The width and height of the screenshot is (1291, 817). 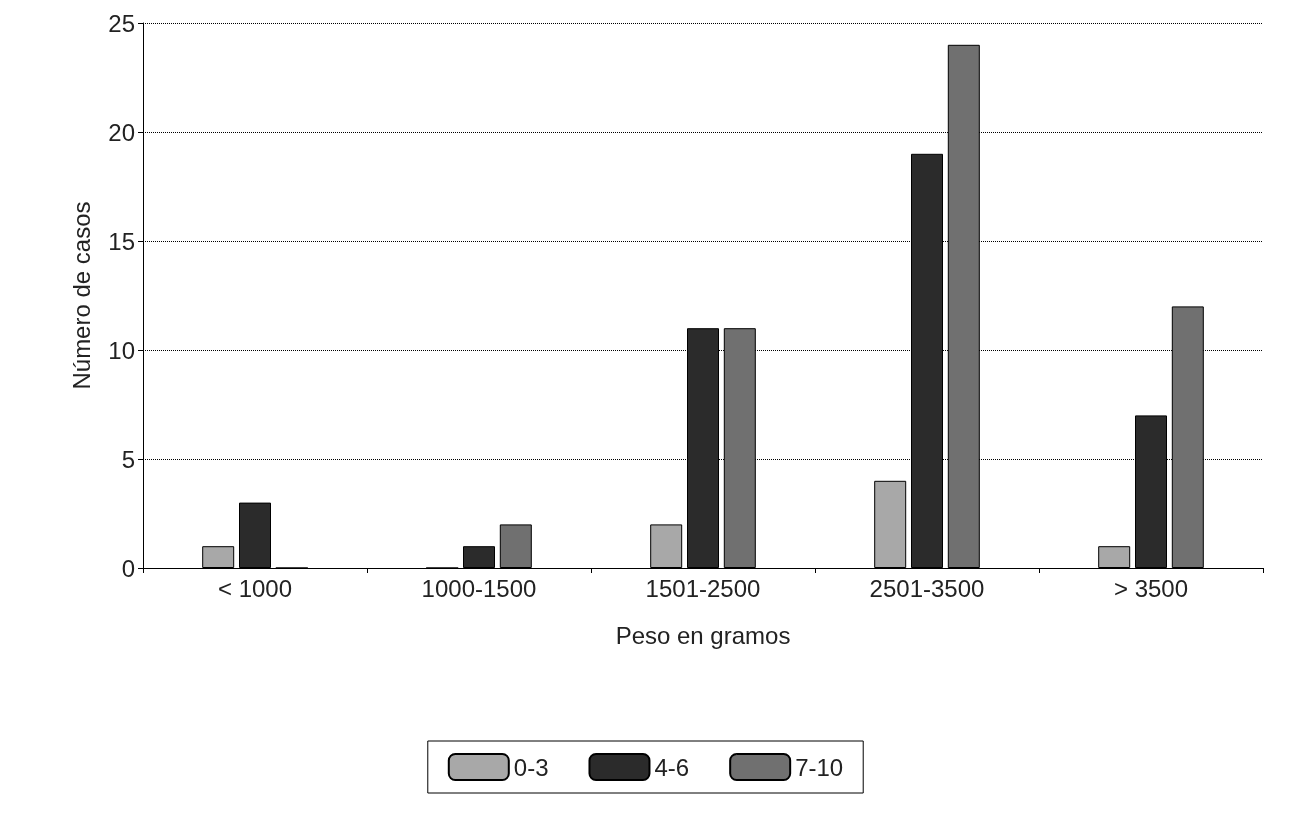 What do you see at coordinates (1151, 588) in the screenshot?
I see `x-tick-label: > 3500` at bounding box center [1151, 588].